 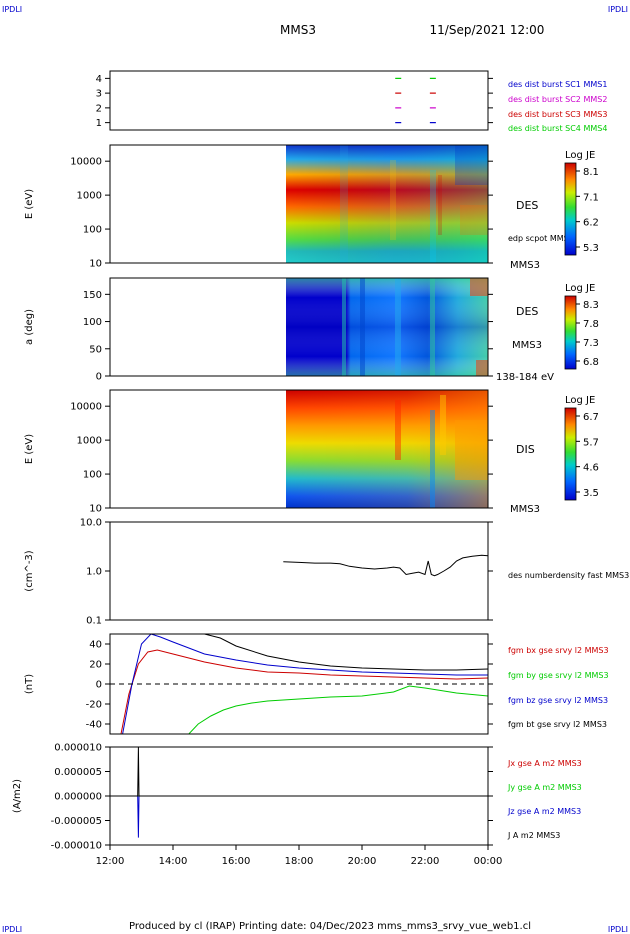 What do you see at coordinates (78, 748) in the screenshot?
I see `current-ytick-label: 0.000010` at bounding box center [78, 748].